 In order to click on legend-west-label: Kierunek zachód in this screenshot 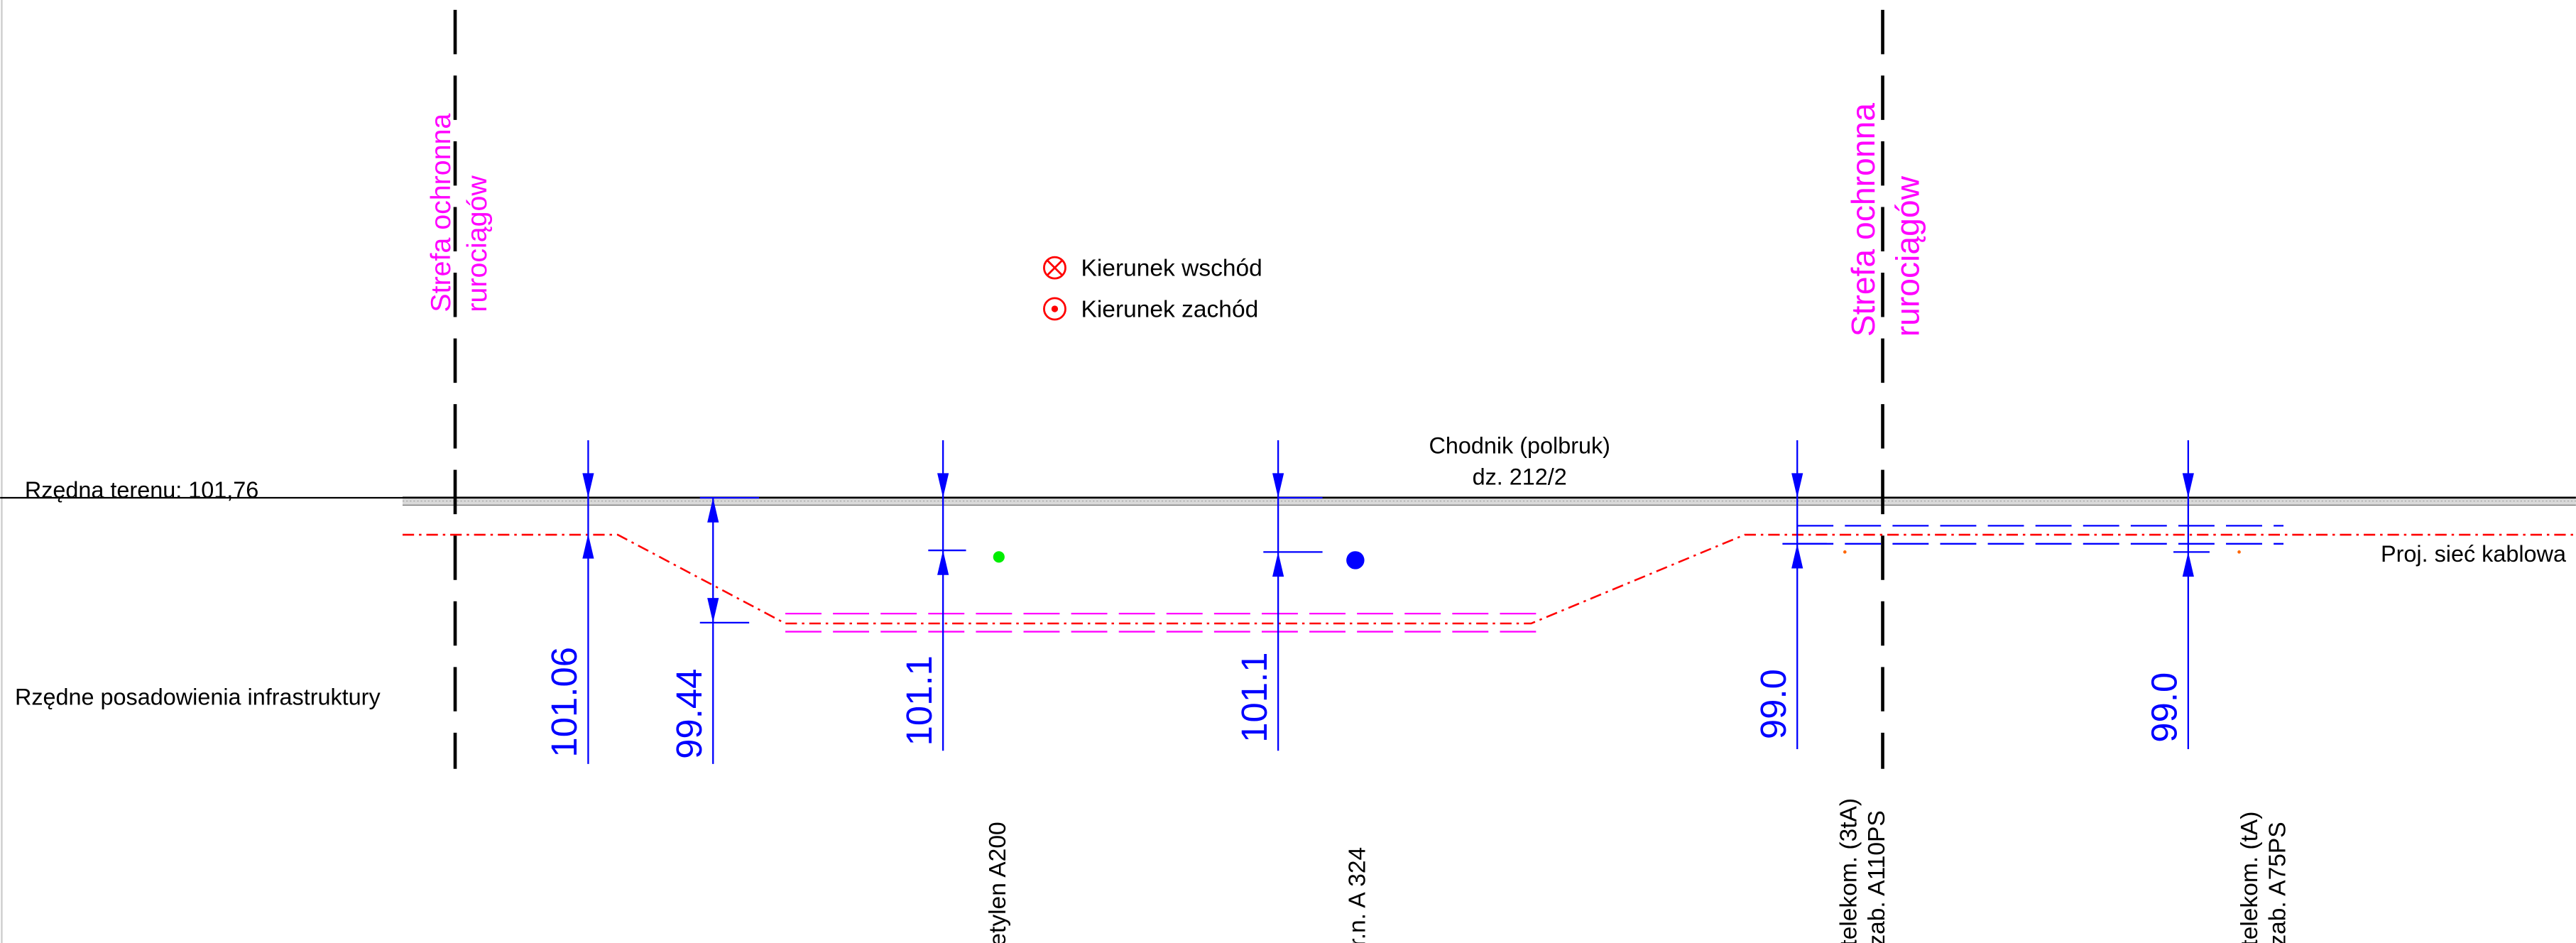, I will do `click(1169, 310)`.